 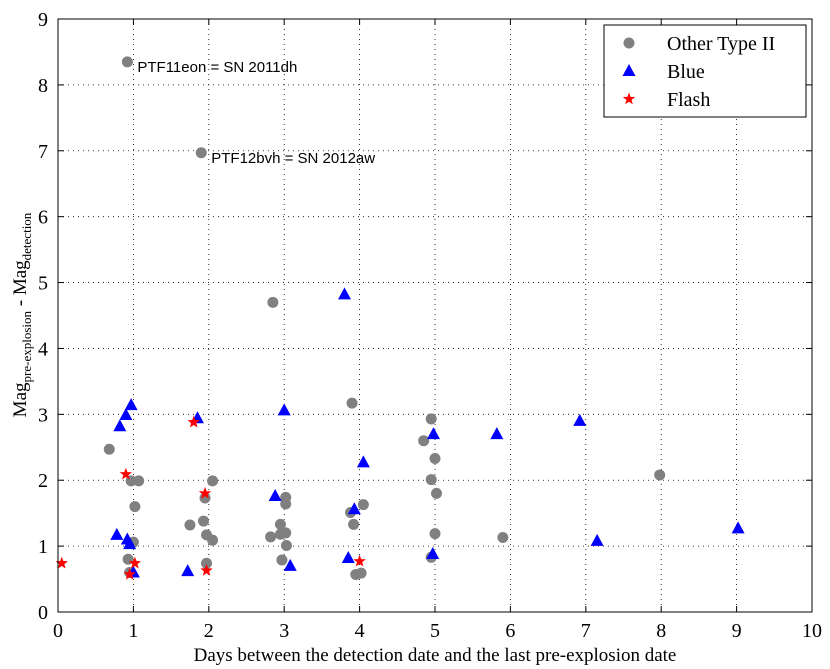 What do you see at coordinates (20, 285) in the screenshot?
I see `y-axis-label-sep: - Mag` at bounding box center [20, 285].